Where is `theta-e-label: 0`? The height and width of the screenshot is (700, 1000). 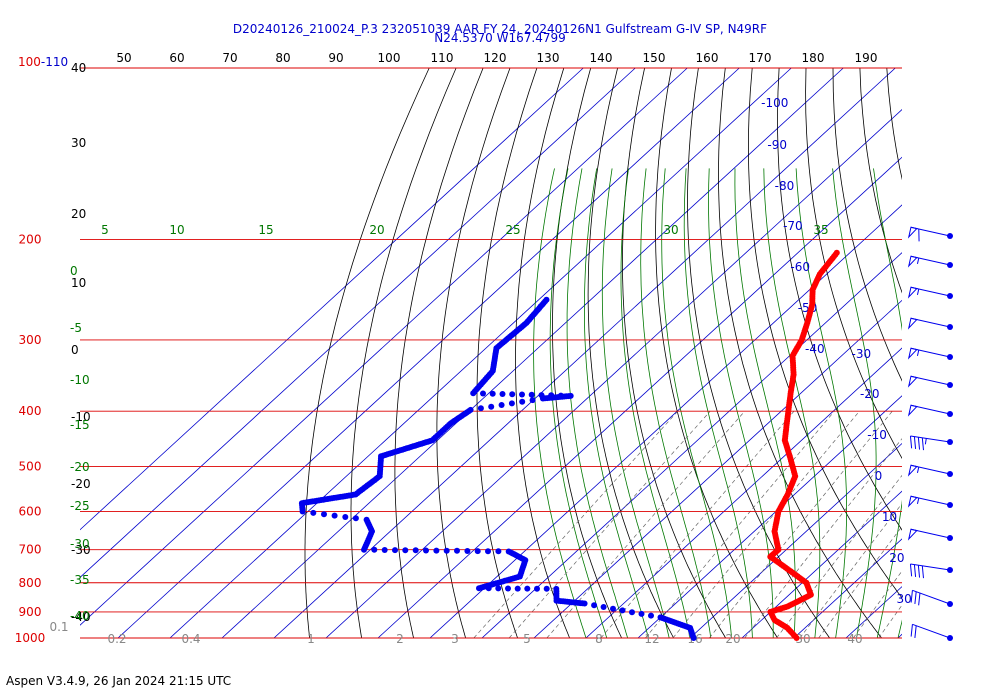 theta-e-label: 0 is located at coordinates (74, 271).